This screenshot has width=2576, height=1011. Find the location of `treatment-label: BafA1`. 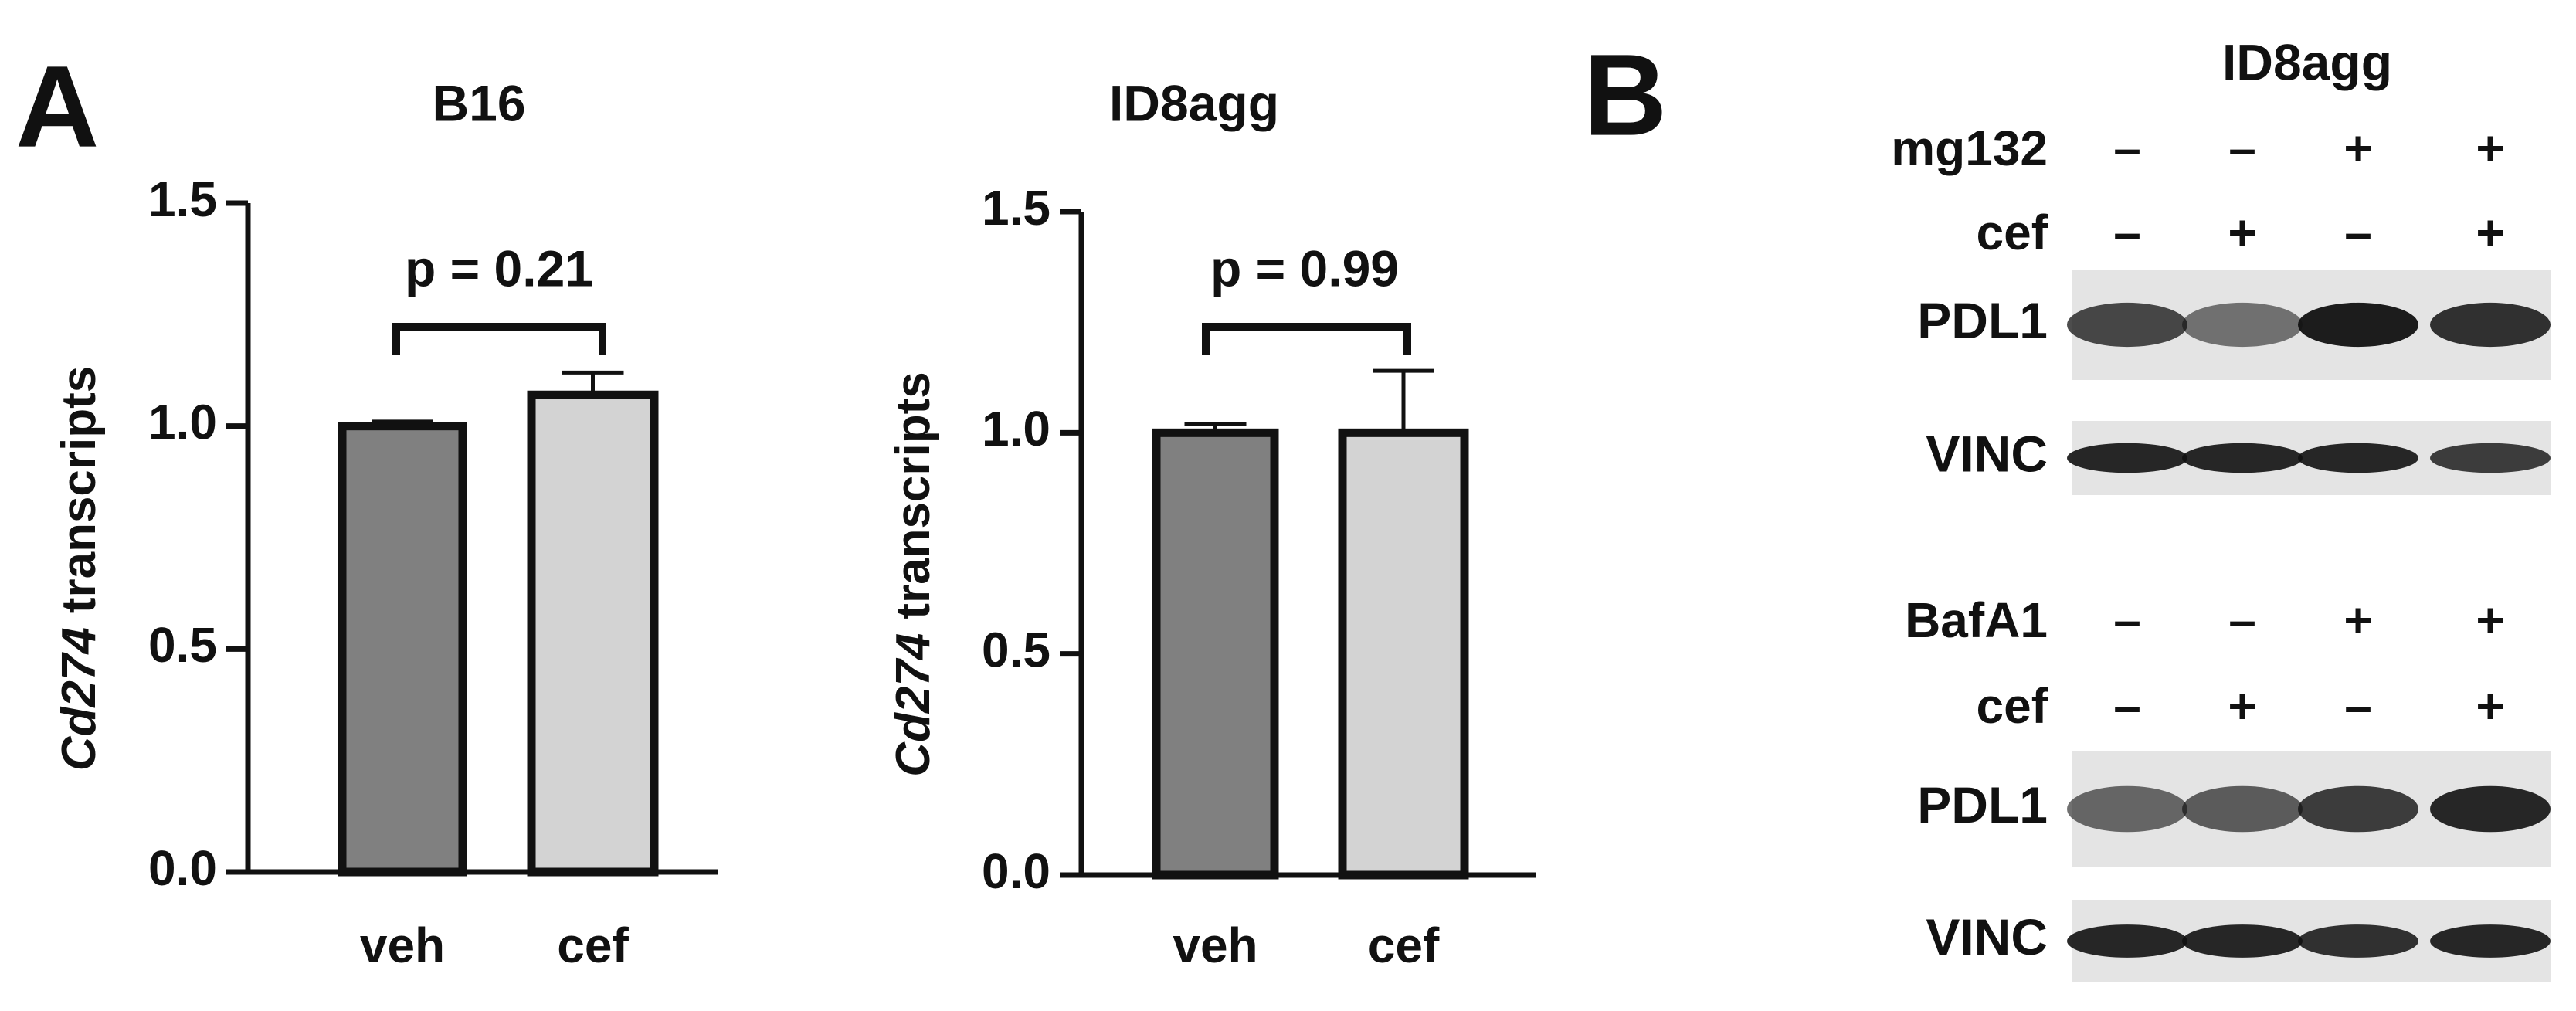

treatment-label: BafA1 is located at coordinates (1977, 620).